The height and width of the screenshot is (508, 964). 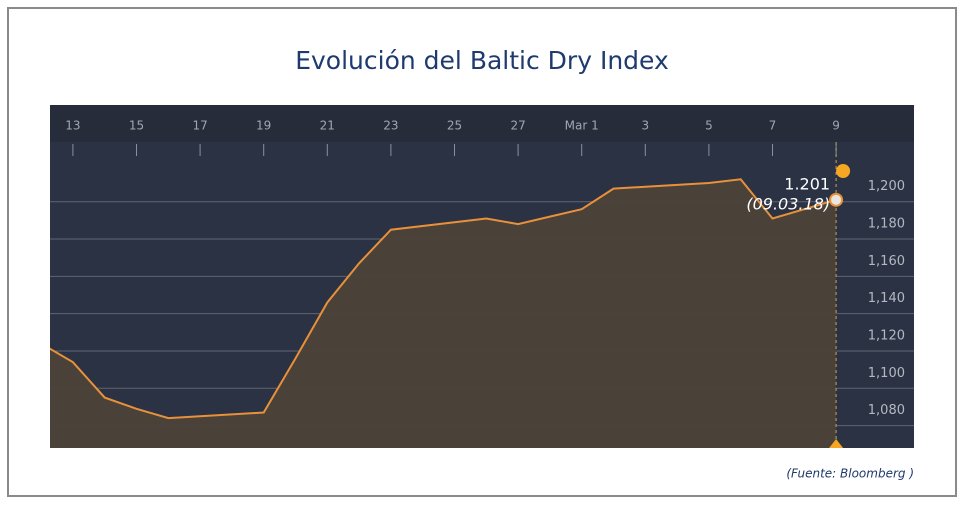 I want to click on y-tick-label: 1,100, so click(x=886, y=373).